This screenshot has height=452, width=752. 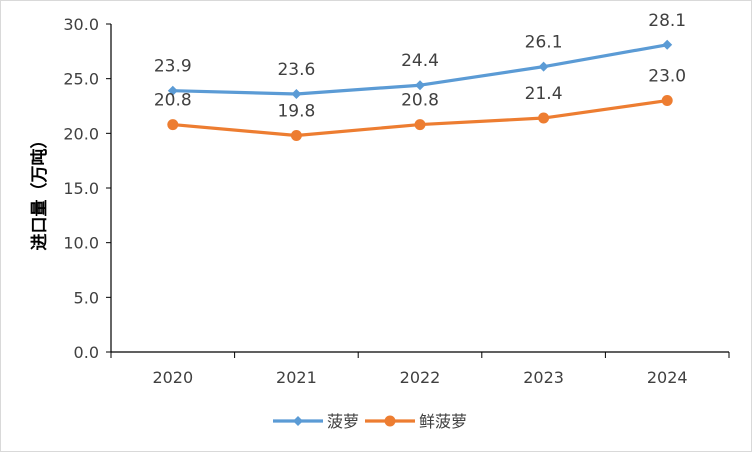 What do you see at coordinates (420, 61) in the screenshot?
I see `data-label: 24.4` at bounding box center [420, 61].